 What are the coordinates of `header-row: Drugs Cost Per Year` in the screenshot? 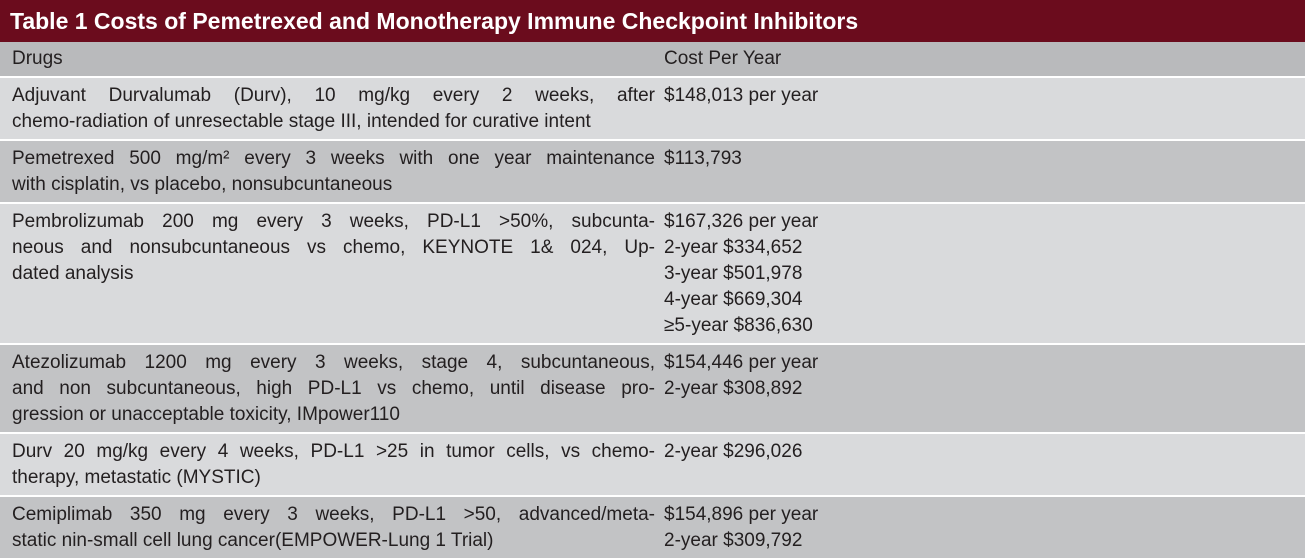 It's located at (652, 59).